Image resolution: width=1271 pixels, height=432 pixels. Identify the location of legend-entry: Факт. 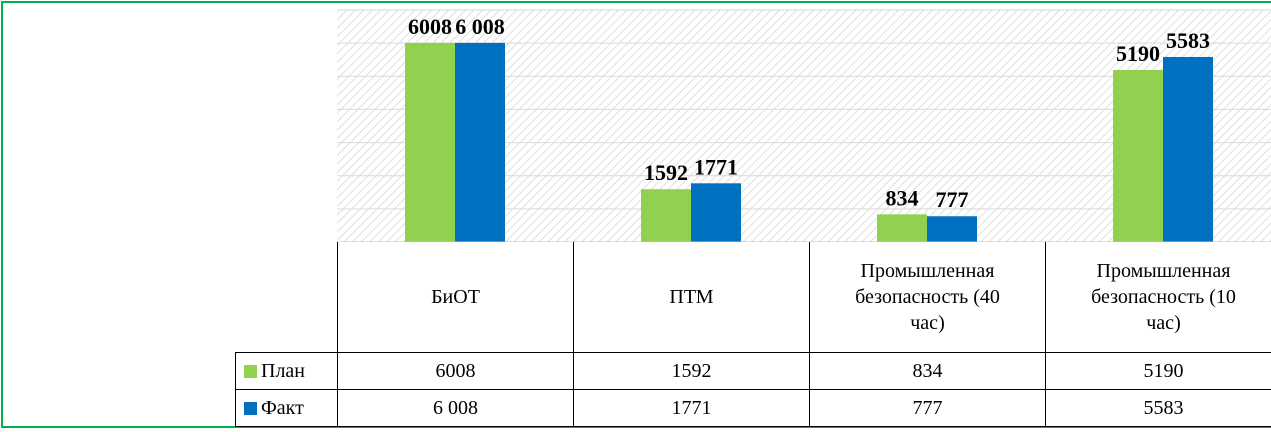
(286, 408).